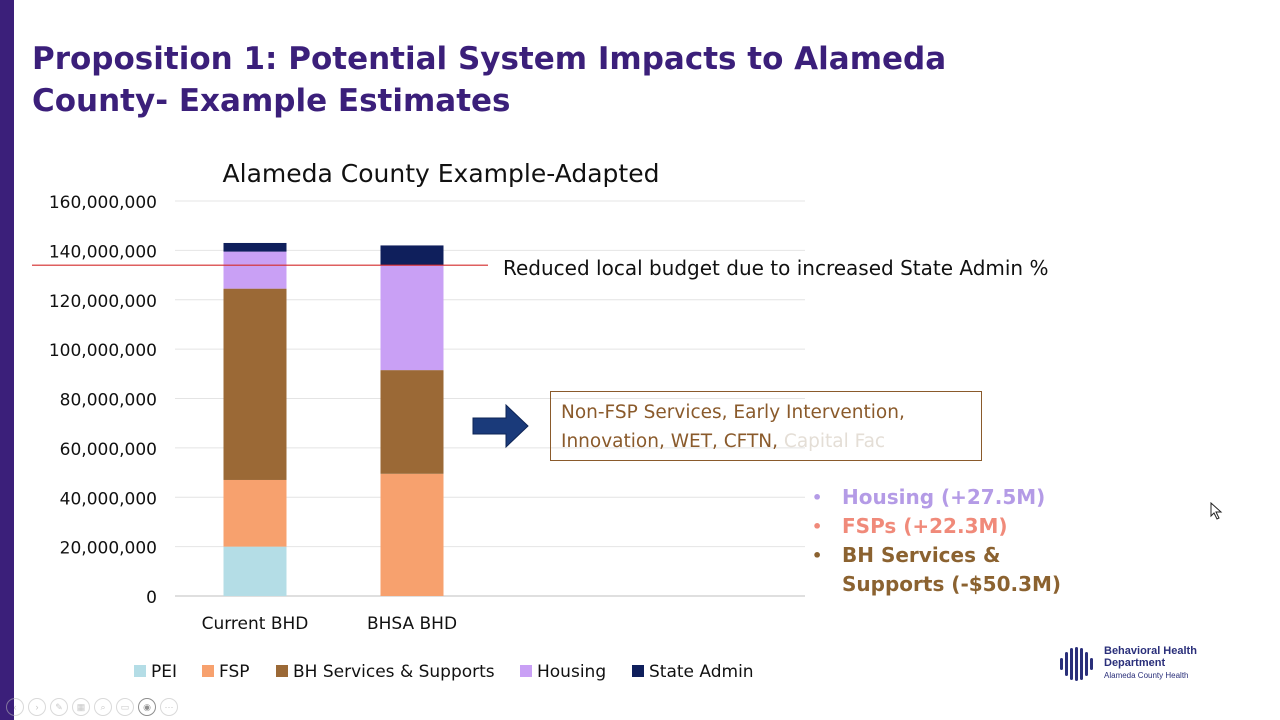 The width and height of the screenshot is (1280, 720). What do you see at coordinates (108, 401) in the screenshot?
I see `y-tick-label: 80,000,000` at bounding box center [108, 401].